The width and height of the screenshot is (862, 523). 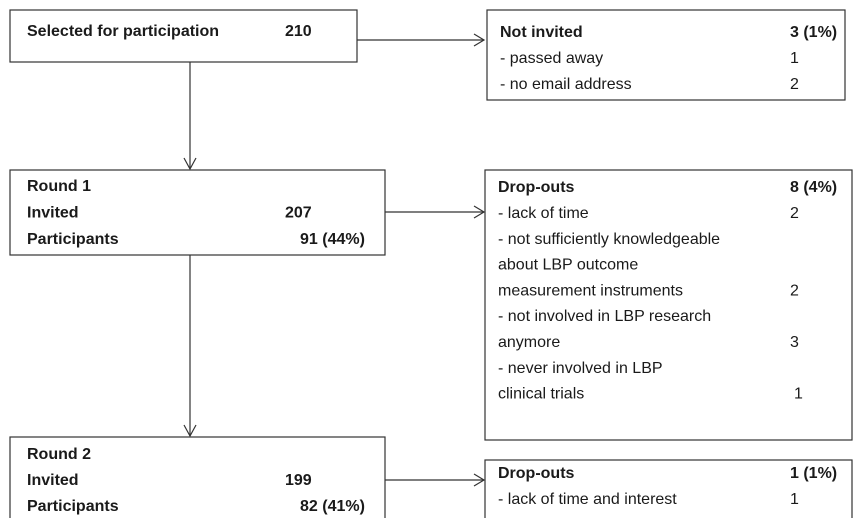 What do you see at coordinates (580, 368) in the screenshot?
I see `row-label: - never involved in LBP` at bounding box center [580, 368].